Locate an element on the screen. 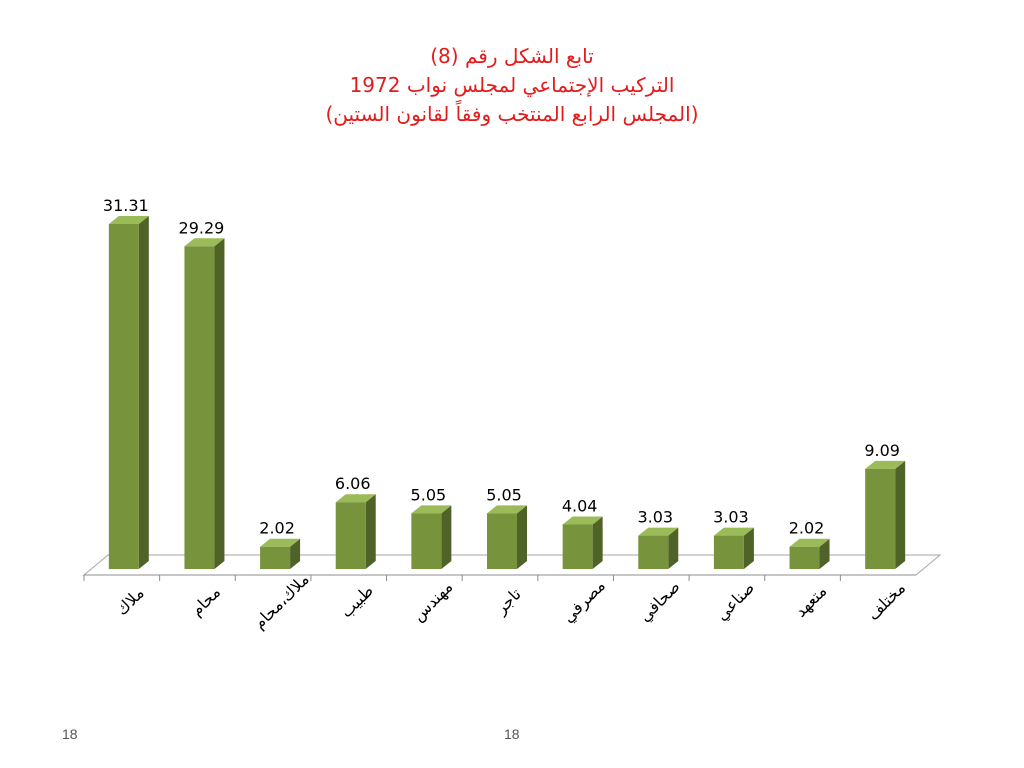 The image size is (1024, 768). title-line-1: تابع الشكل رقم (8) is located at coordinates (512, 56).